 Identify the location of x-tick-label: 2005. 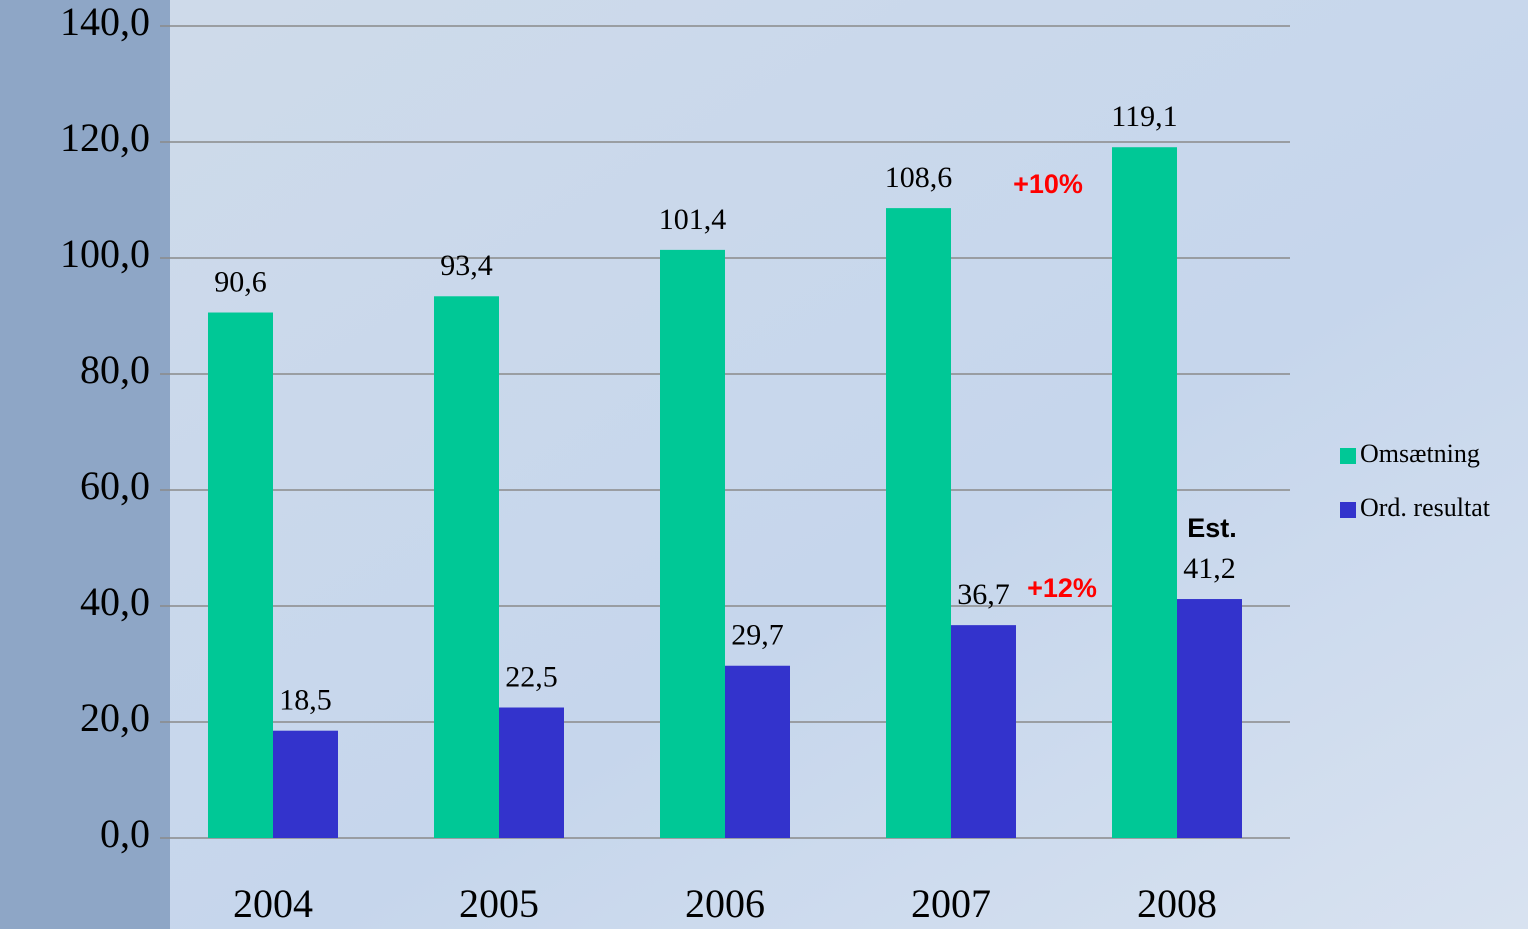
(499, 903).